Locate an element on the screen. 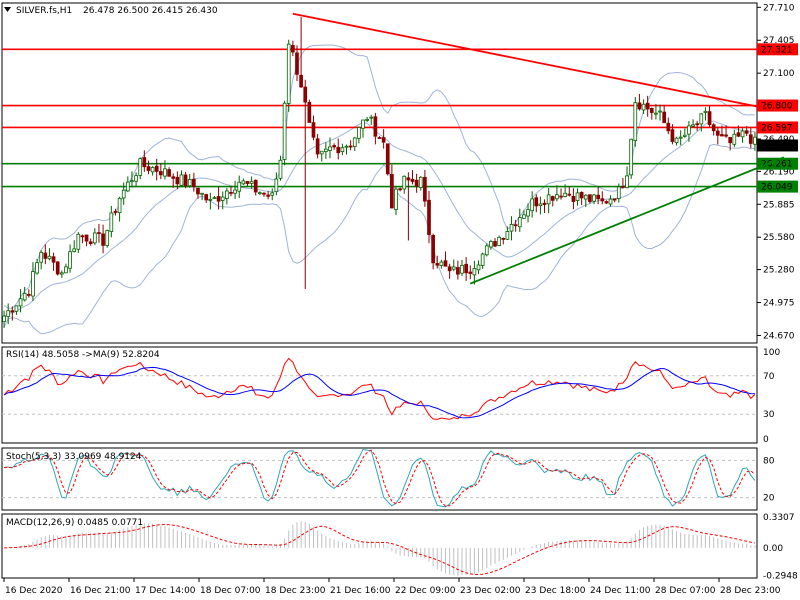 This screenshot has height=600, width=800. macd-panel: 0.3307 0.00 -0.2948 is located at coordinates (399, 547).